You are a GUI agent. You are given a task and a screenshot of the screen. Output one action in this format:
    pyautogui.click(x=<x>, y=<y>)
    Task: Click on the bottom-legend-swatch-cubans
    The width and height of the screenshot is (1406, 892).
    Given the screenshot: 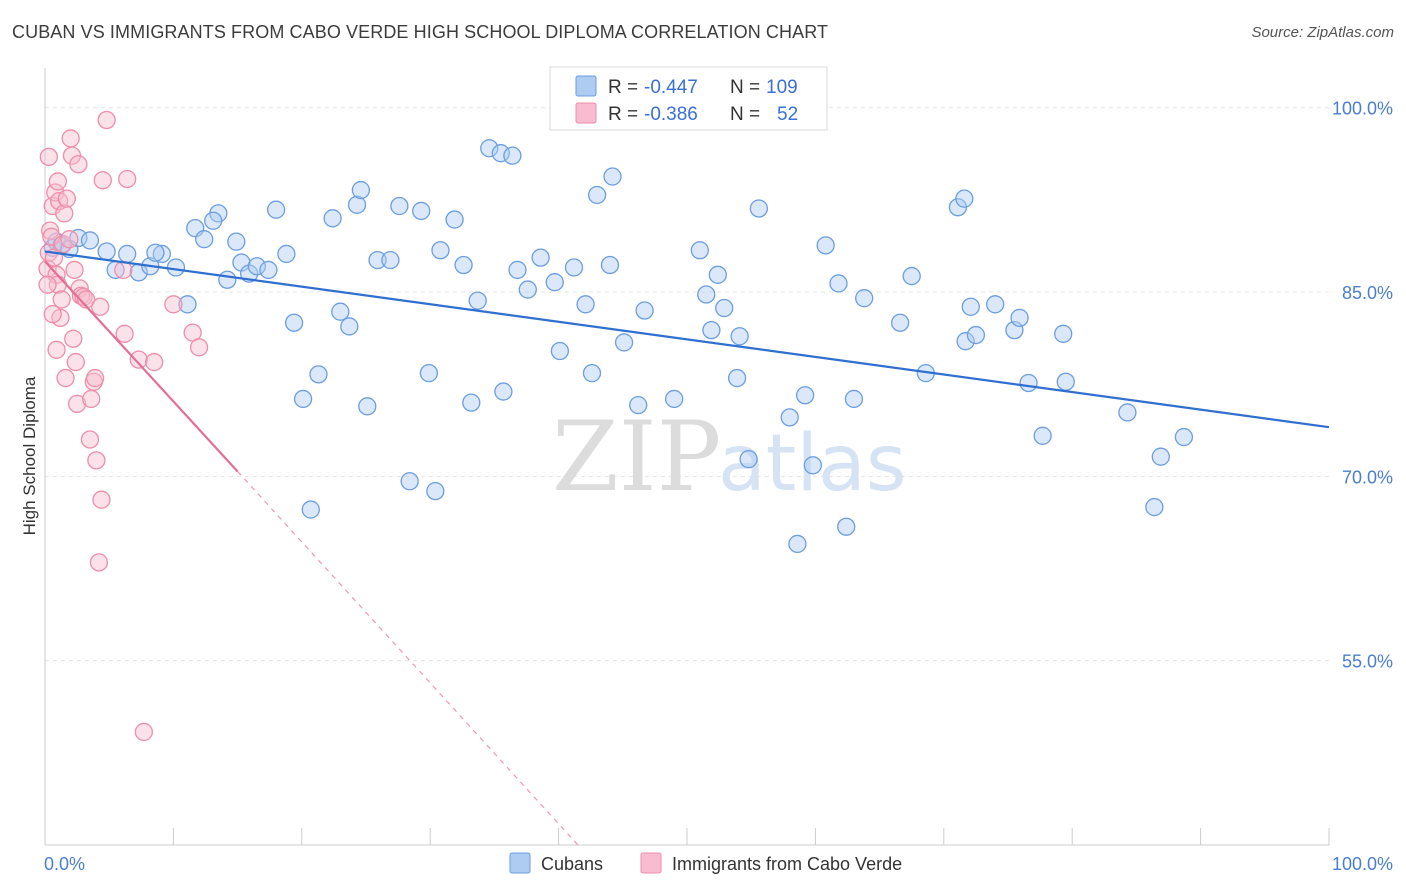 What is the action you would take?
    pyautogui.click(x=520, y=863)
    